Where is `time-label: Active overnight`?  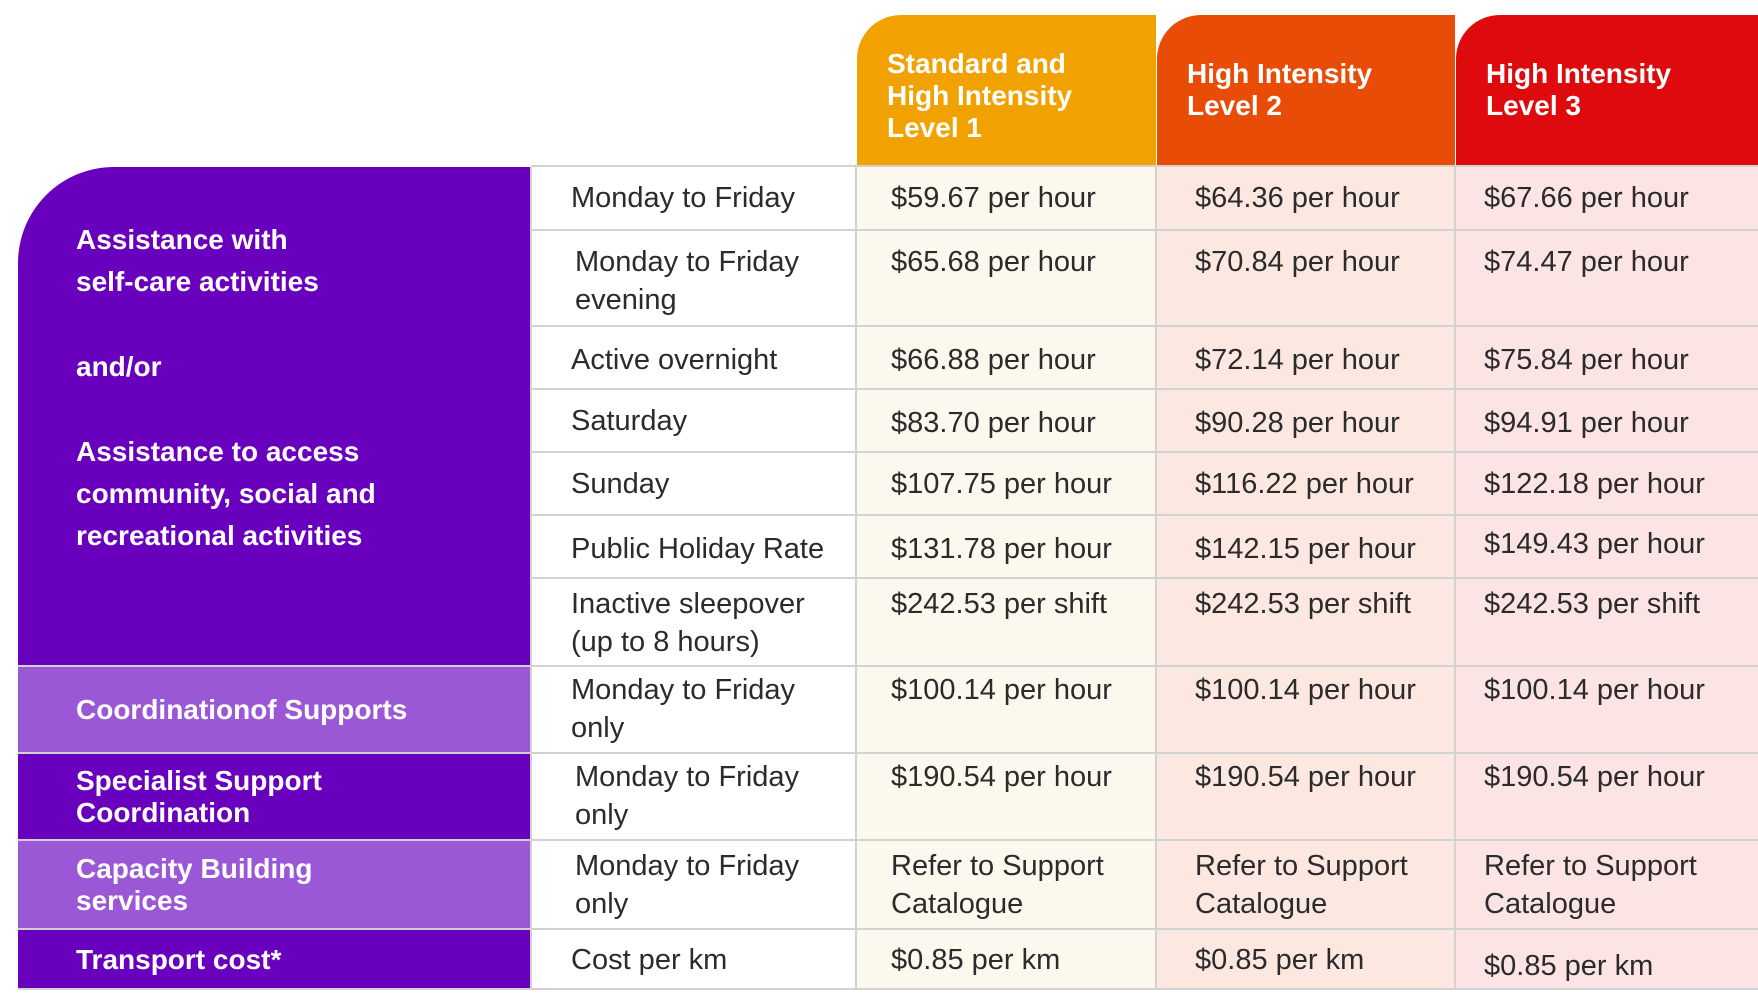
time-label: Active overnight is located at coordinates (674, 360).